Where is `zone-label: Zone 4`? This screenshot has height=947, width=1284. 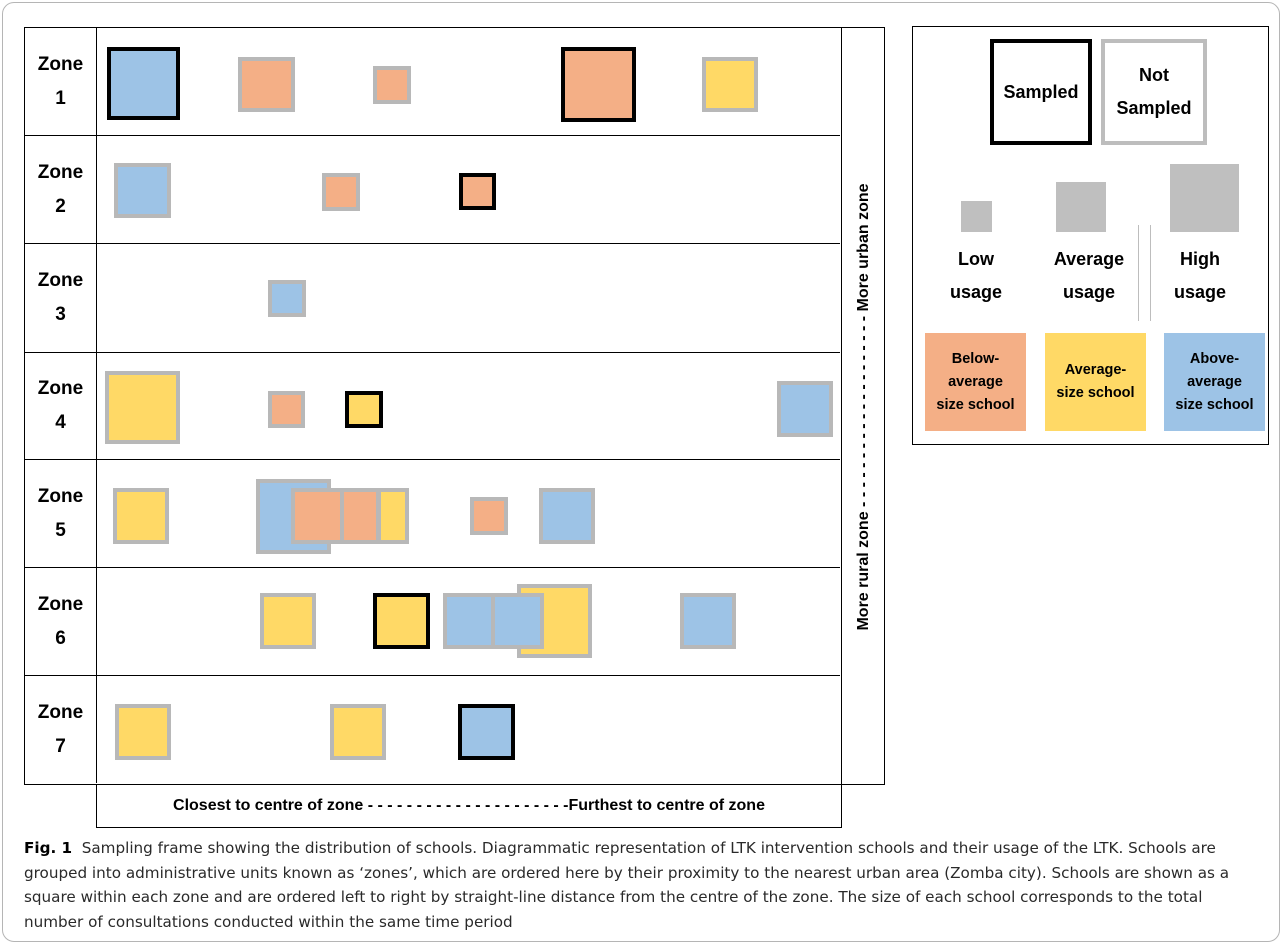 zone-label: Zone 4 is located at coordinates (61, 406).